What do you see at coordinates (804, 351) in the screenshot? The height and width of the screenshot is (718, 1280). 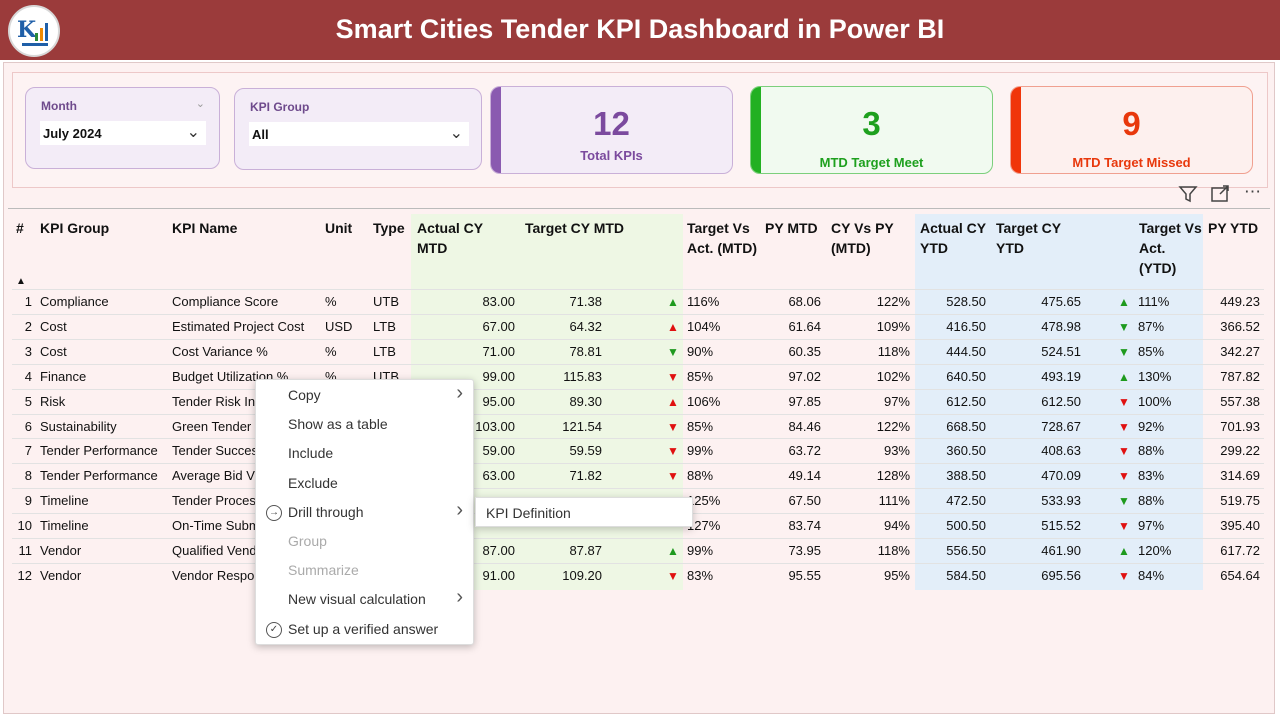 I see `table-cell-py_mtd: 60.35` at bounding box center [804, 351].